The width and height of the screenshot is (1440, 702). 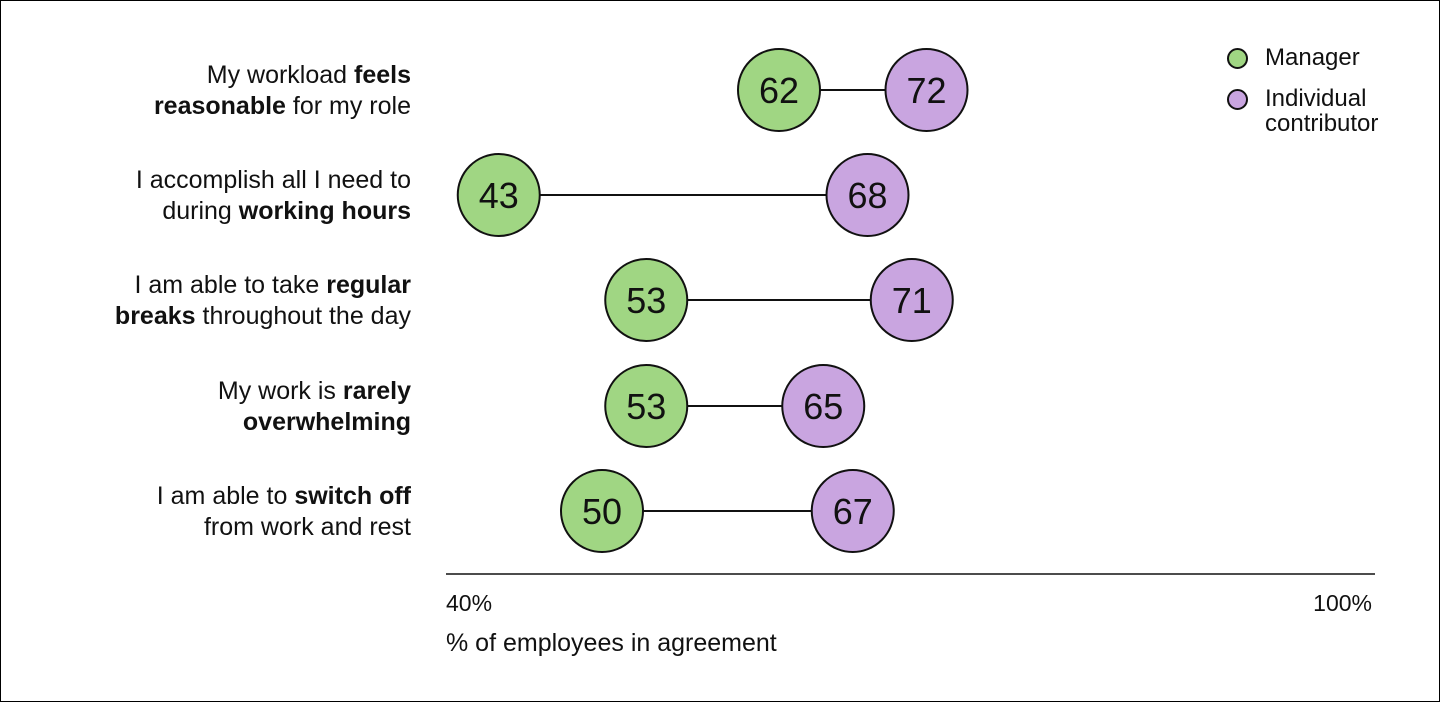 I want to click on legend-swatch-manager, so click(x=1237, y=58).